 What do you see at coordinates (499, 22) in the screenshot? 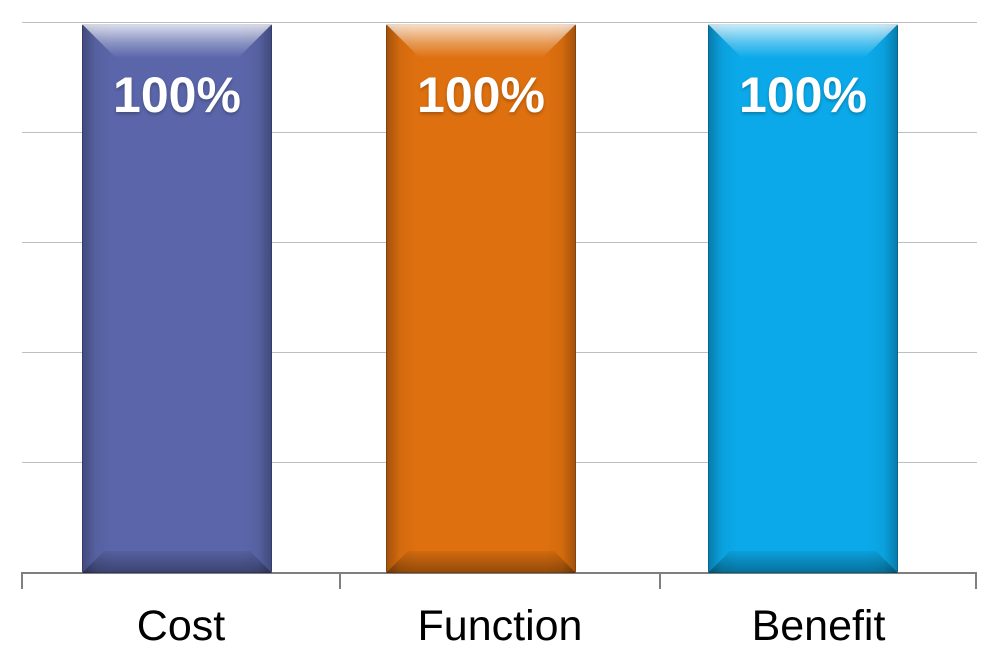
I see `gridline-100pct` at bounding box center [499, 22].